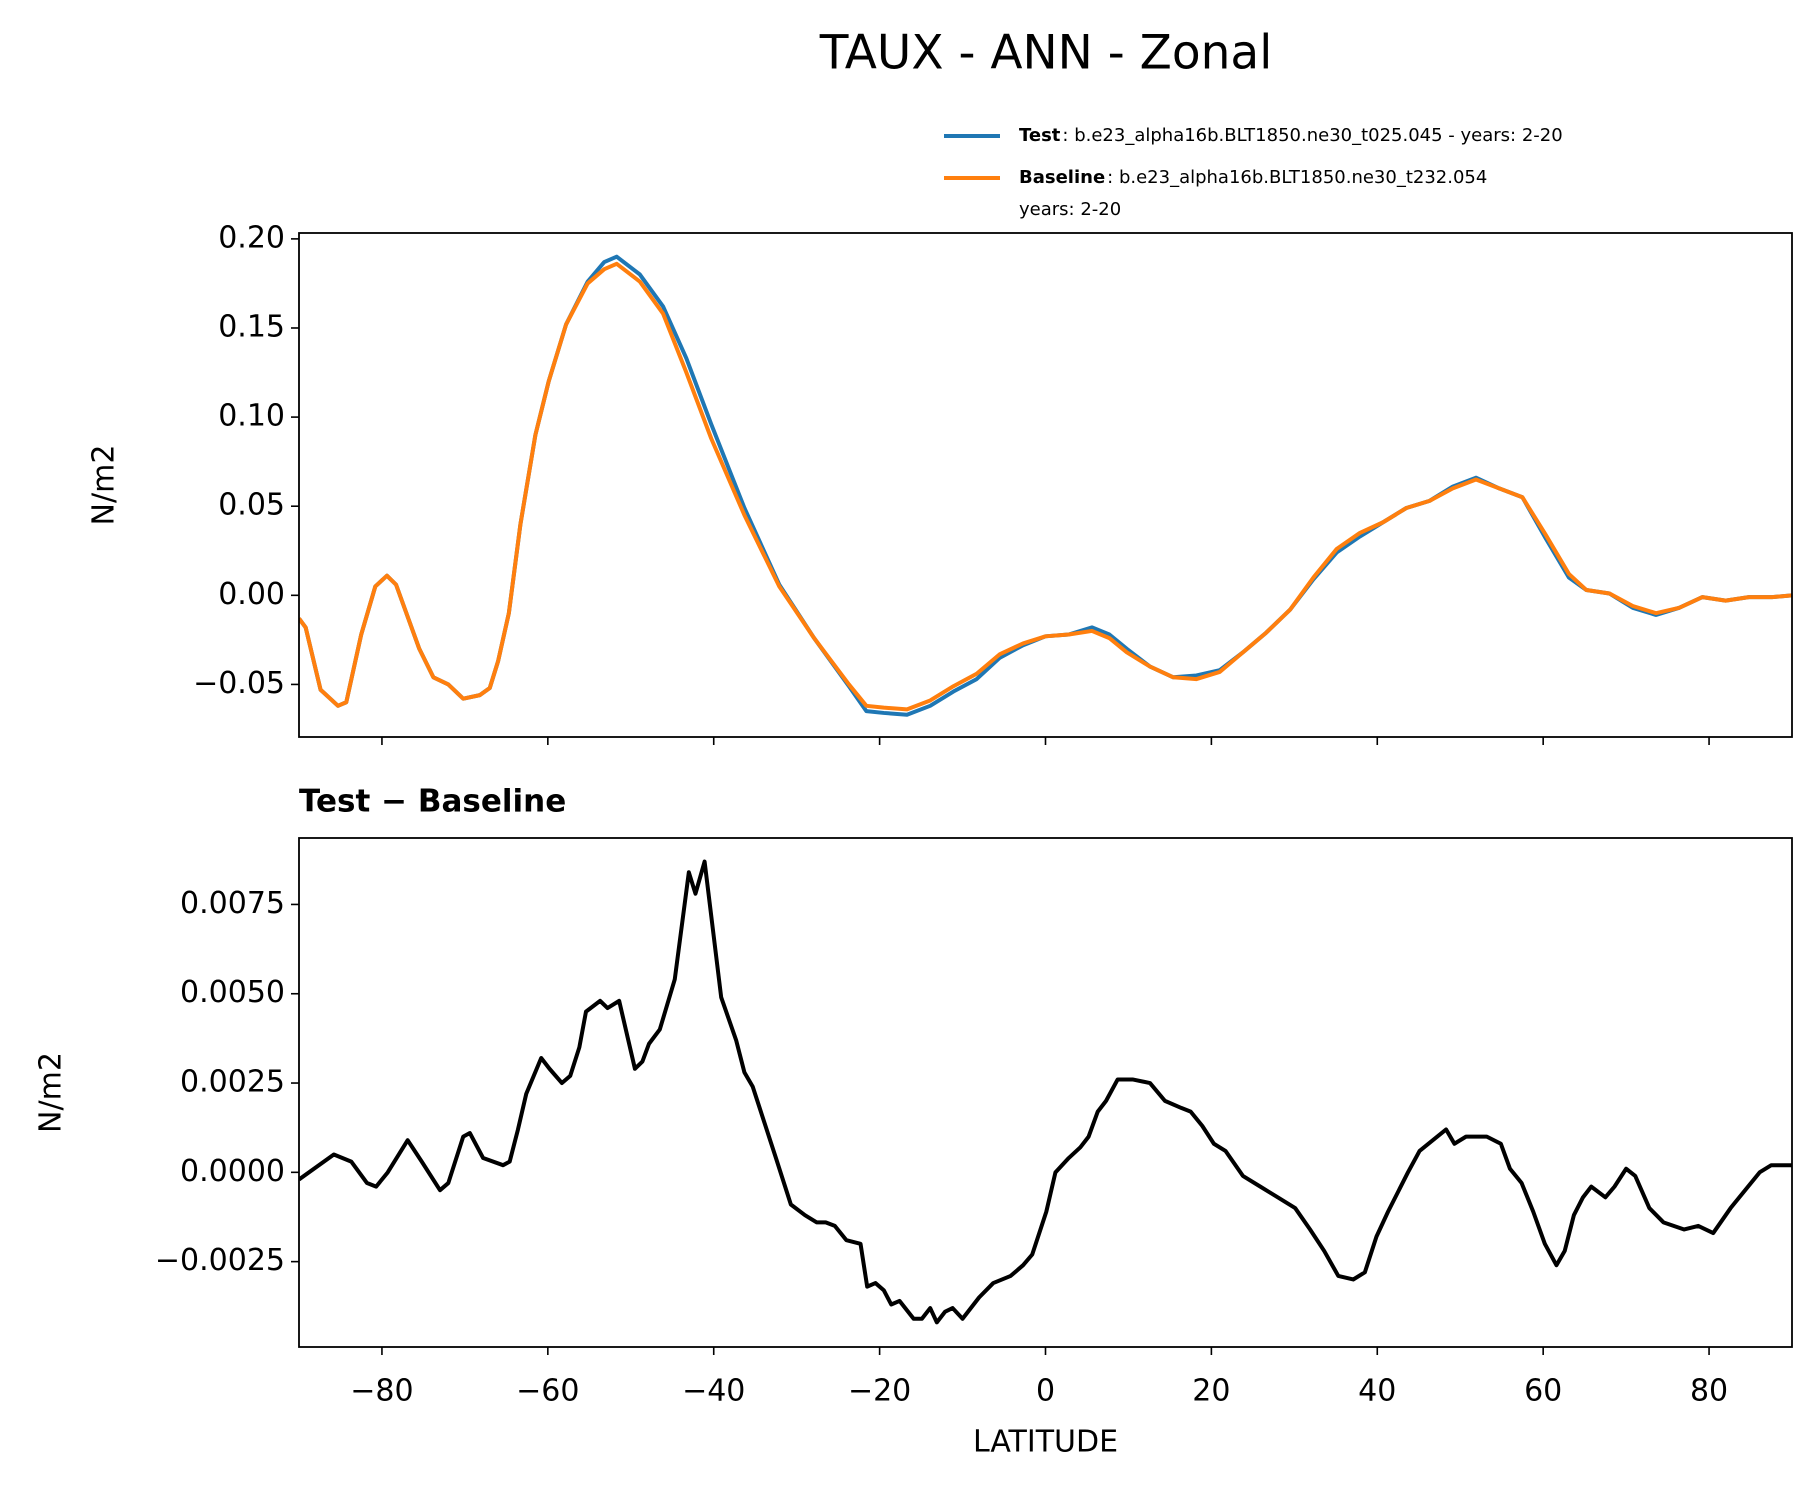 This screenshot has height=1496, width=1814. Describe the element at coordinates (1211, 1391) in the screenshot. I see `x-tick-label: 20` at that location.